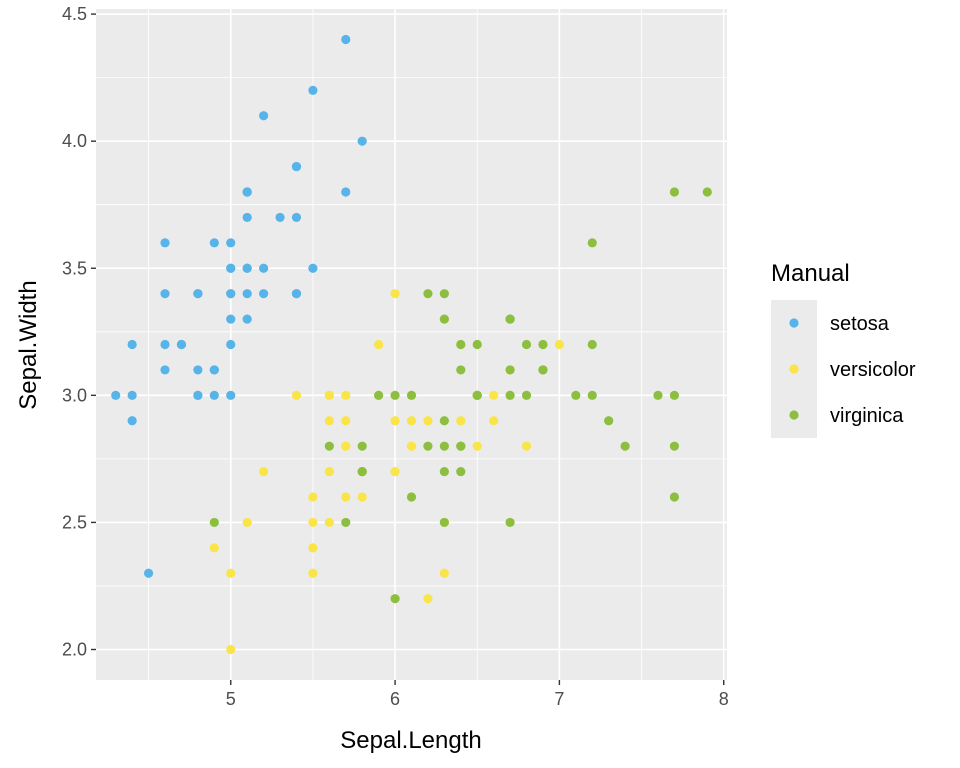 The height and width of the screenshot is (768, 960). Describe the element at coordinates (794, 415) in the screenshot. I see `legend-key-virginica` at that location.